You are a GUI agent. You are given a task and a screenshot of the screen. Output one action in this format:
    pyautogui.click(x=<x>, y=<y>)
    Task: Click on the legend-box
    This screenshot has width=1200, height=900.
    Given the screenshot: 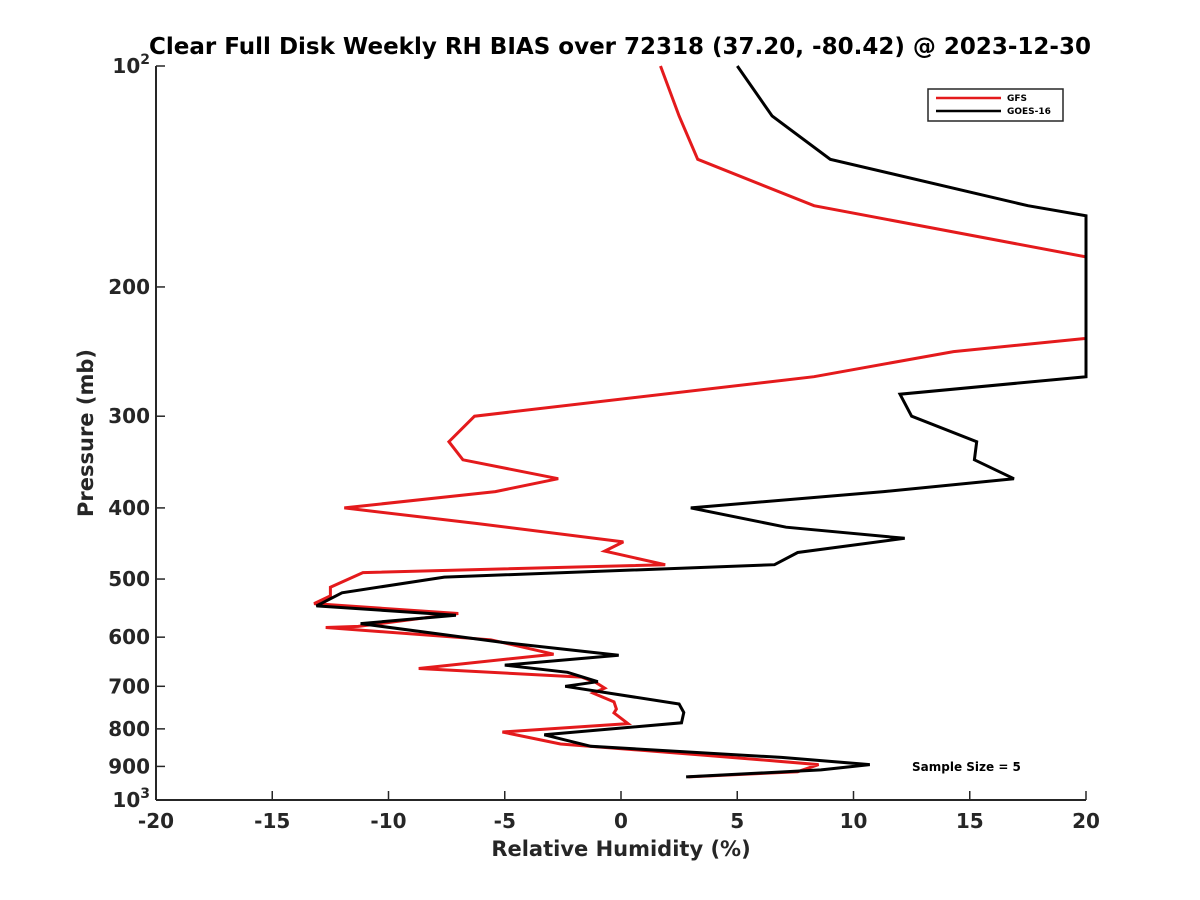 What is the action you would take?
    pyautogui.click(x=995, y=105)
    